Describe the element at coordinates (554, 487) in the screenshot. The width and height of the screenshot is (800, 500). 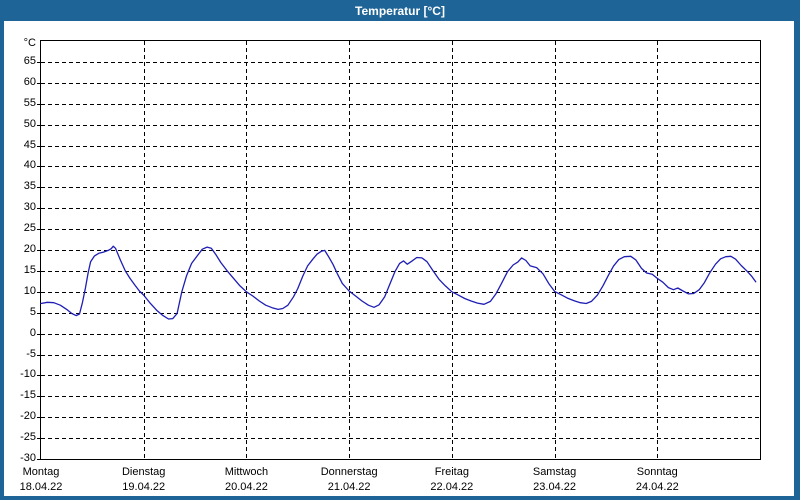
I see `x-axis-date-label: 23.04.22` at that location.